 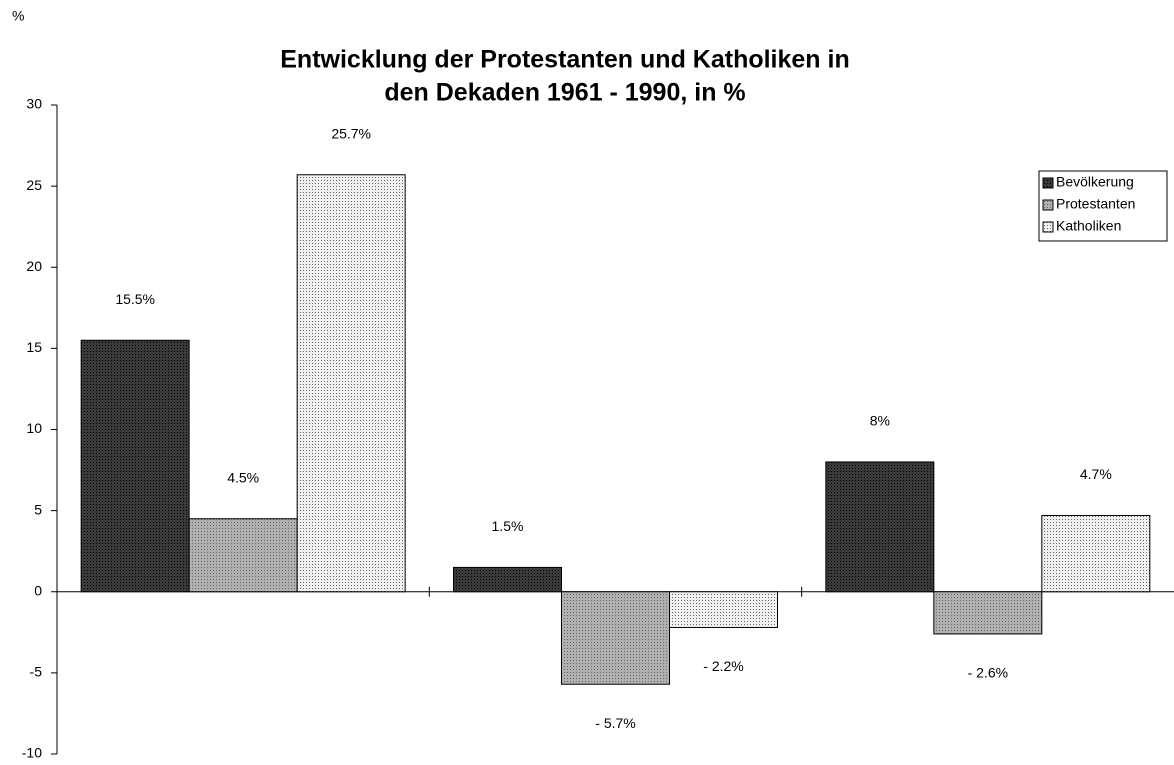 What do you see at coordinates (34, 104) in the screenshot?
I see `y-tick-label: 30` at bounding box center [34, 104].